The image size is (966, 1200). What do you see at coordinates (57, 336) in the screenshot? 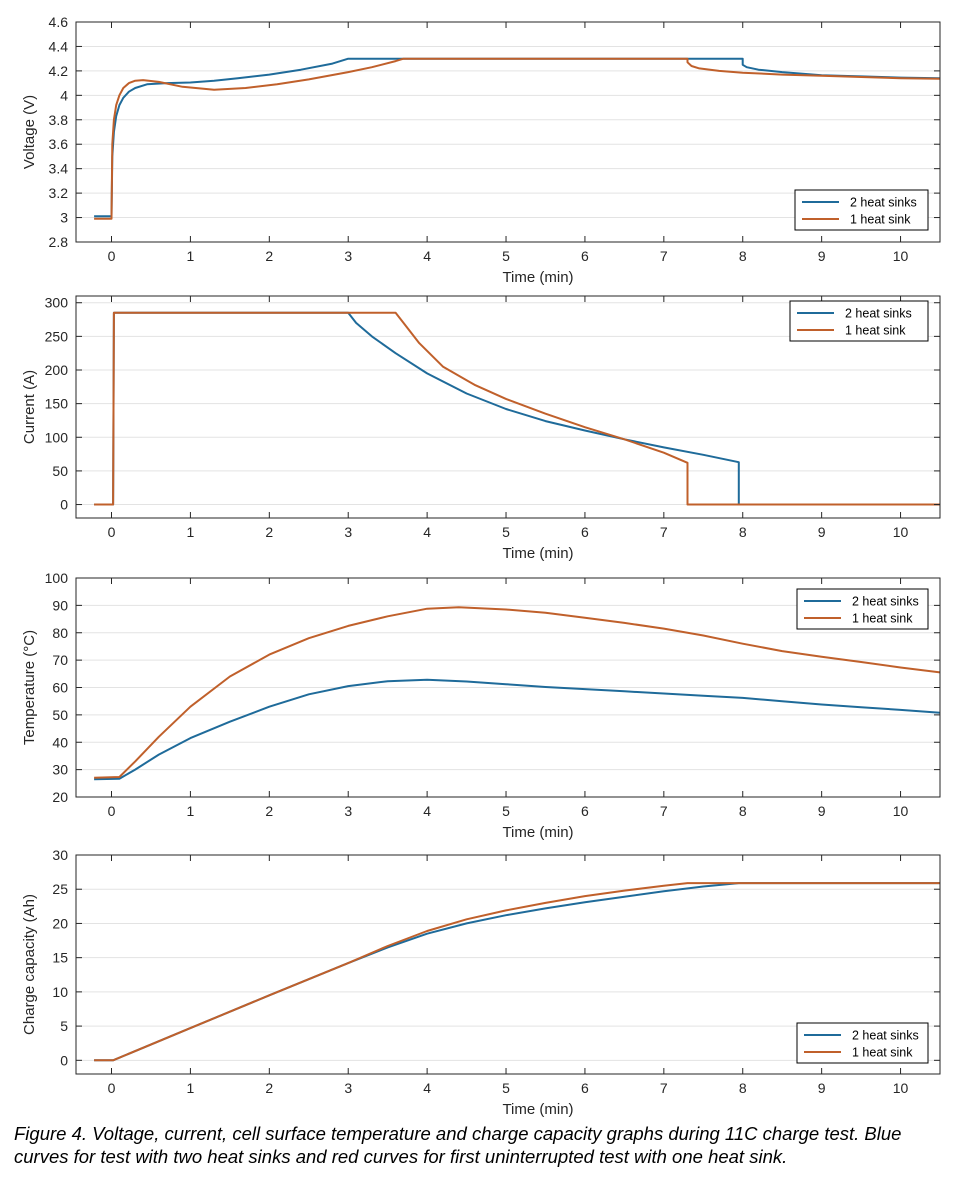
I see `y-tick-label: 250` at bounding box center [57, 336].